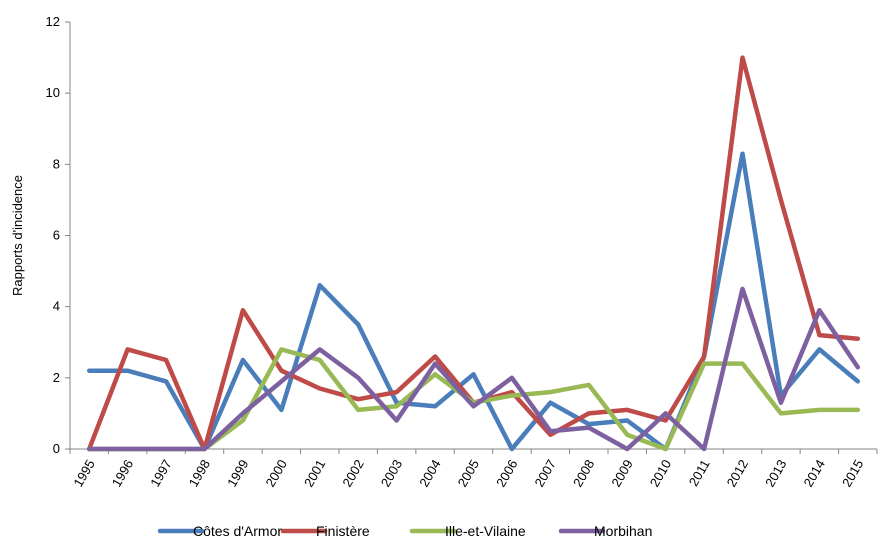 This screenshot has width=882, height=541. I want to click on x-tick-label: 2009, so click(621, 473).